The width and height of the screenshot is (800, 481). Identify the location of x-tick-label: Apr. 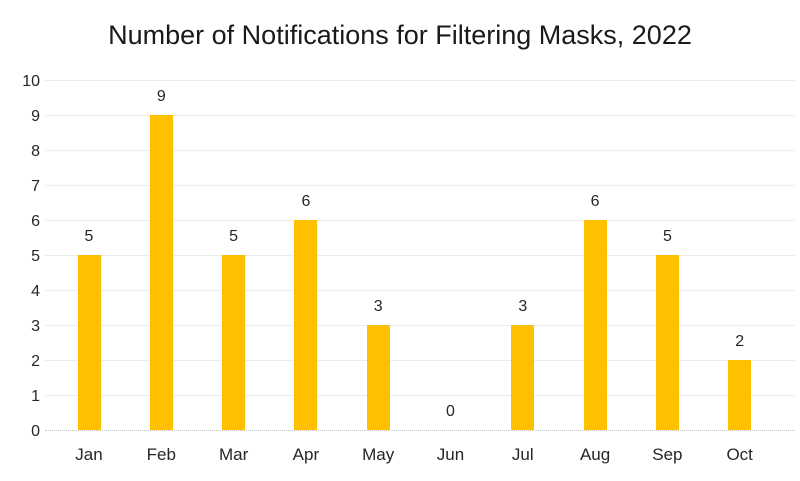
(306, 454).